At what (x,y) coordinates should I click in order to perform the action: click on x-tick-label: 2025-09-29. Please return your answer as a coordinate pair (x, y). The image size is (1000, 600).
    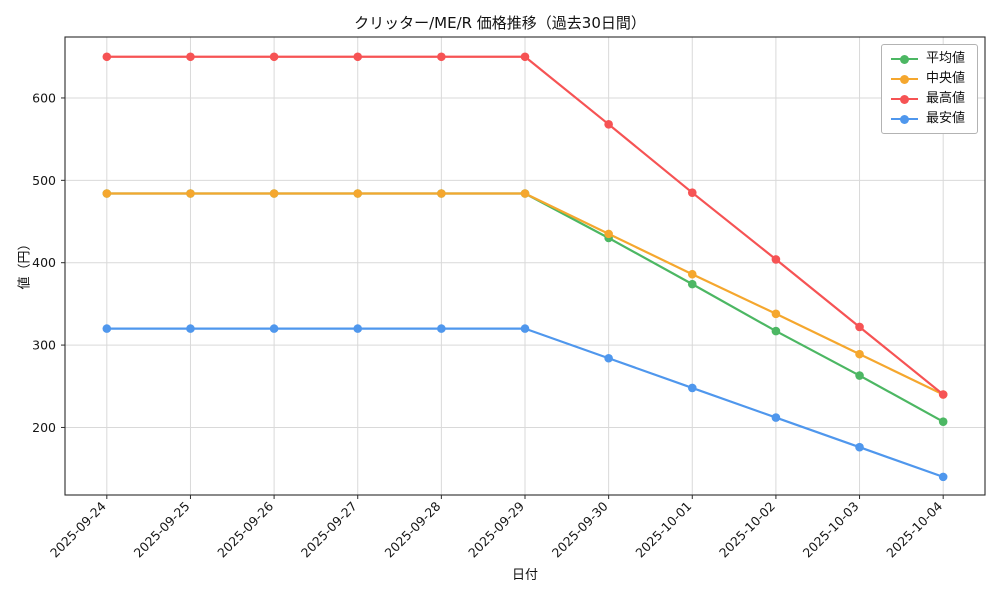
    Looking at the image, I should click on (496, 529).